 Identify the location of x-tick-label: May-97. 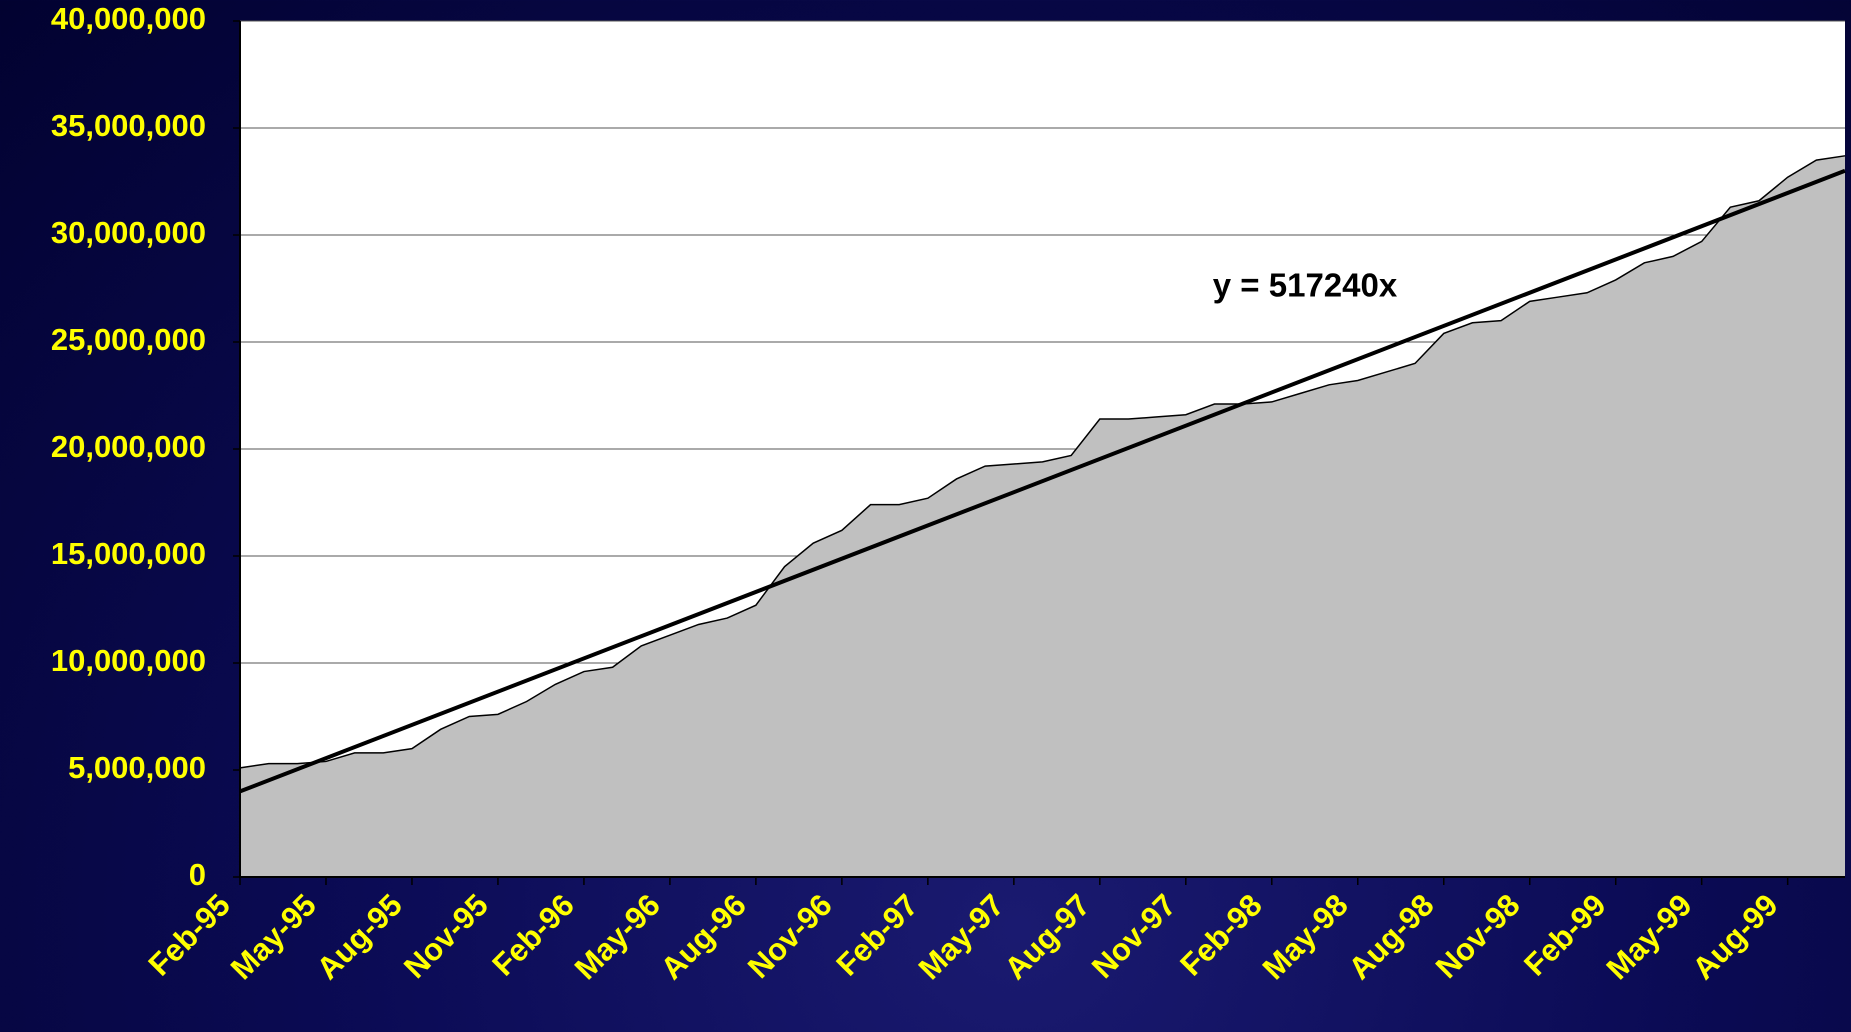
(961, 936).